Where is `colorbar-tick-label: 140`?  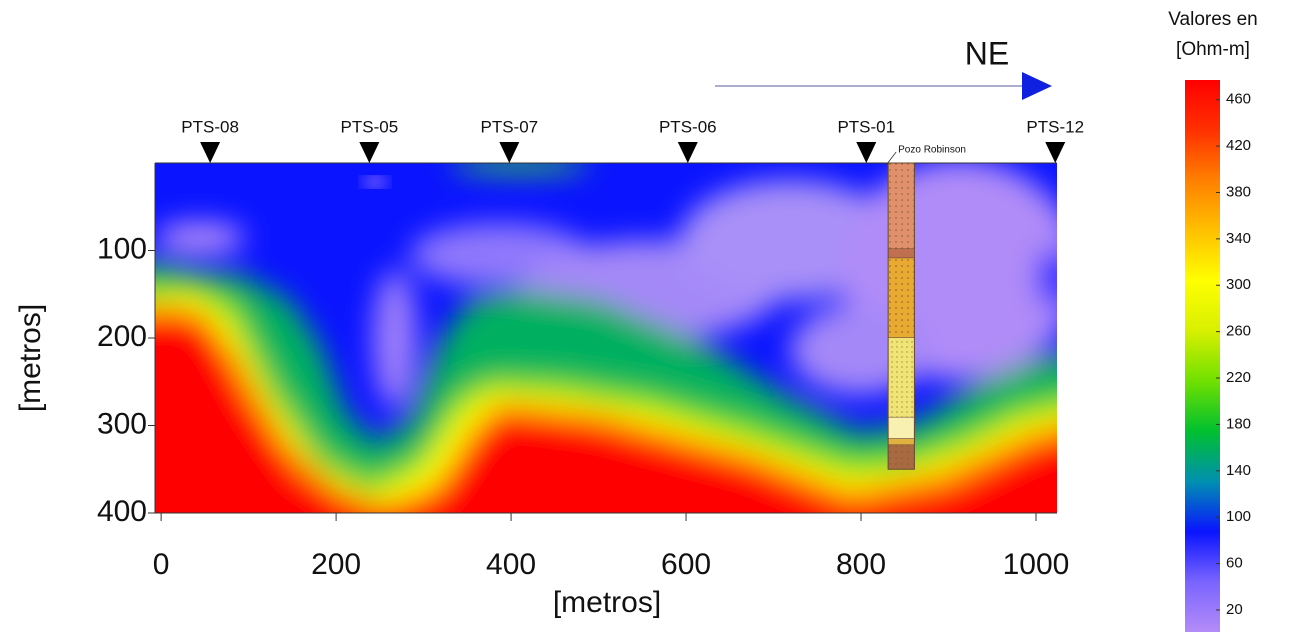 colorbar-tick-label: 140 is located at coordinates (1238, 470).